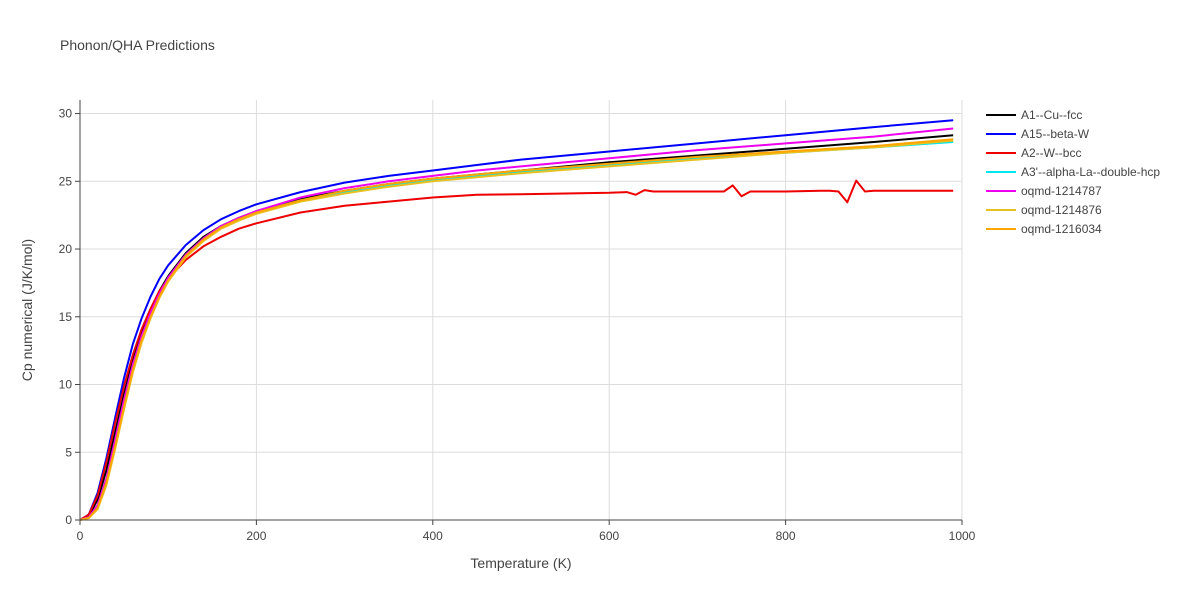 This screenshot has height=600, width=1200. I want to click on y-tick-label: 5, so click(68, 452).